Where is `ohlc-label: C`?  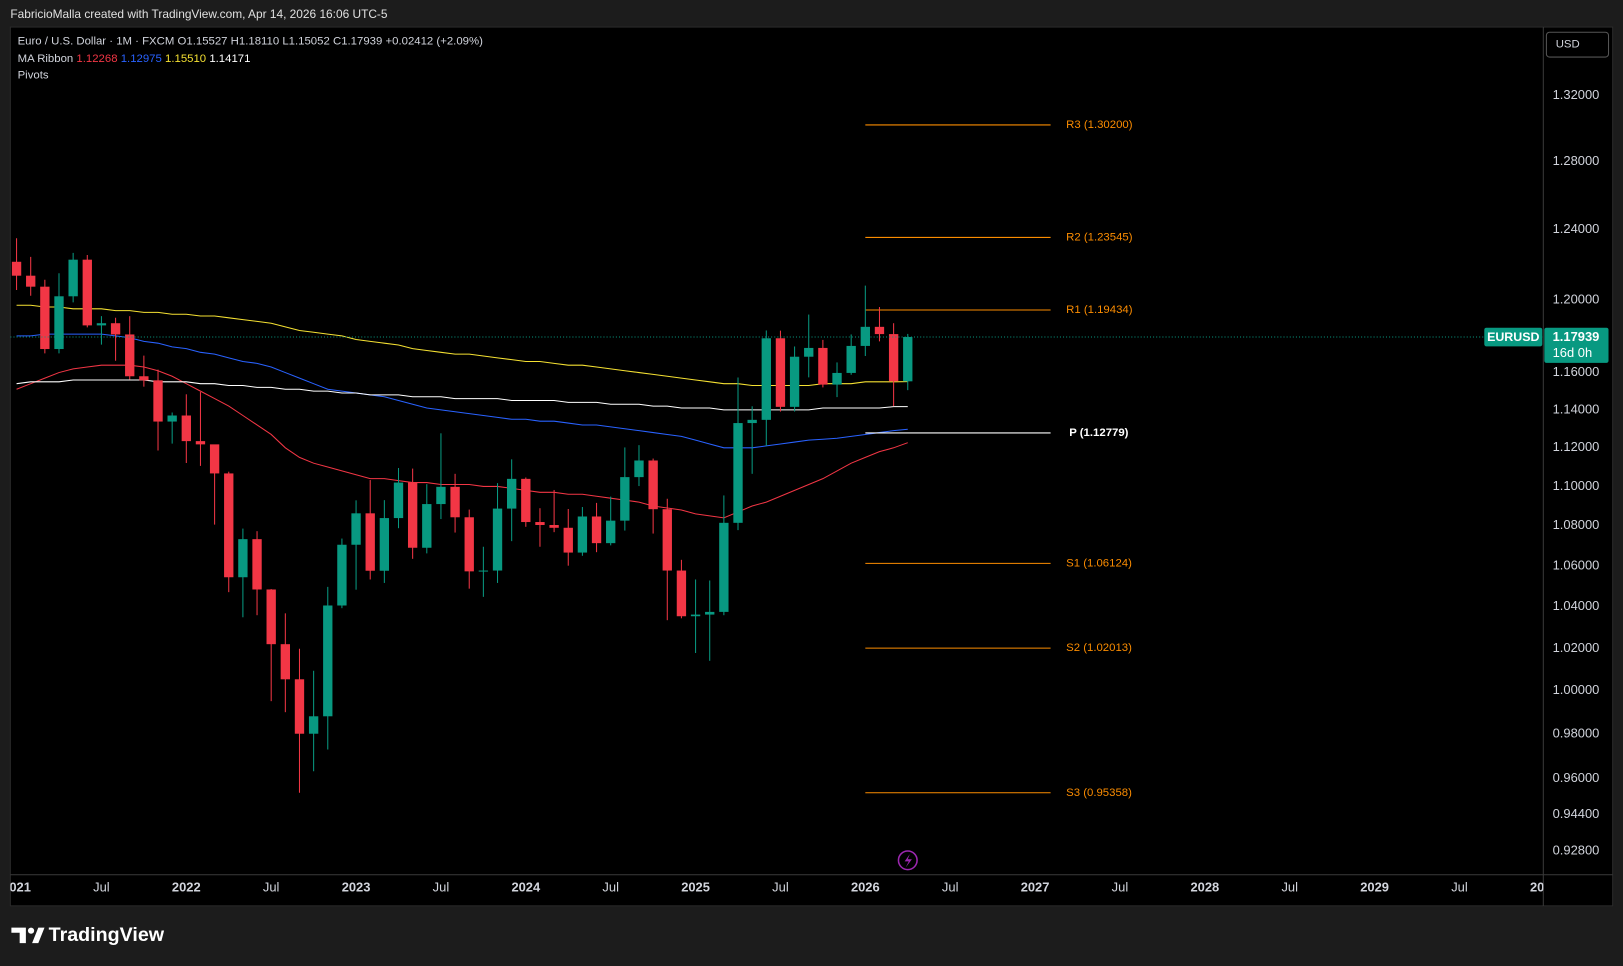 ohlc-label: C is located at coordinates (337, 42).